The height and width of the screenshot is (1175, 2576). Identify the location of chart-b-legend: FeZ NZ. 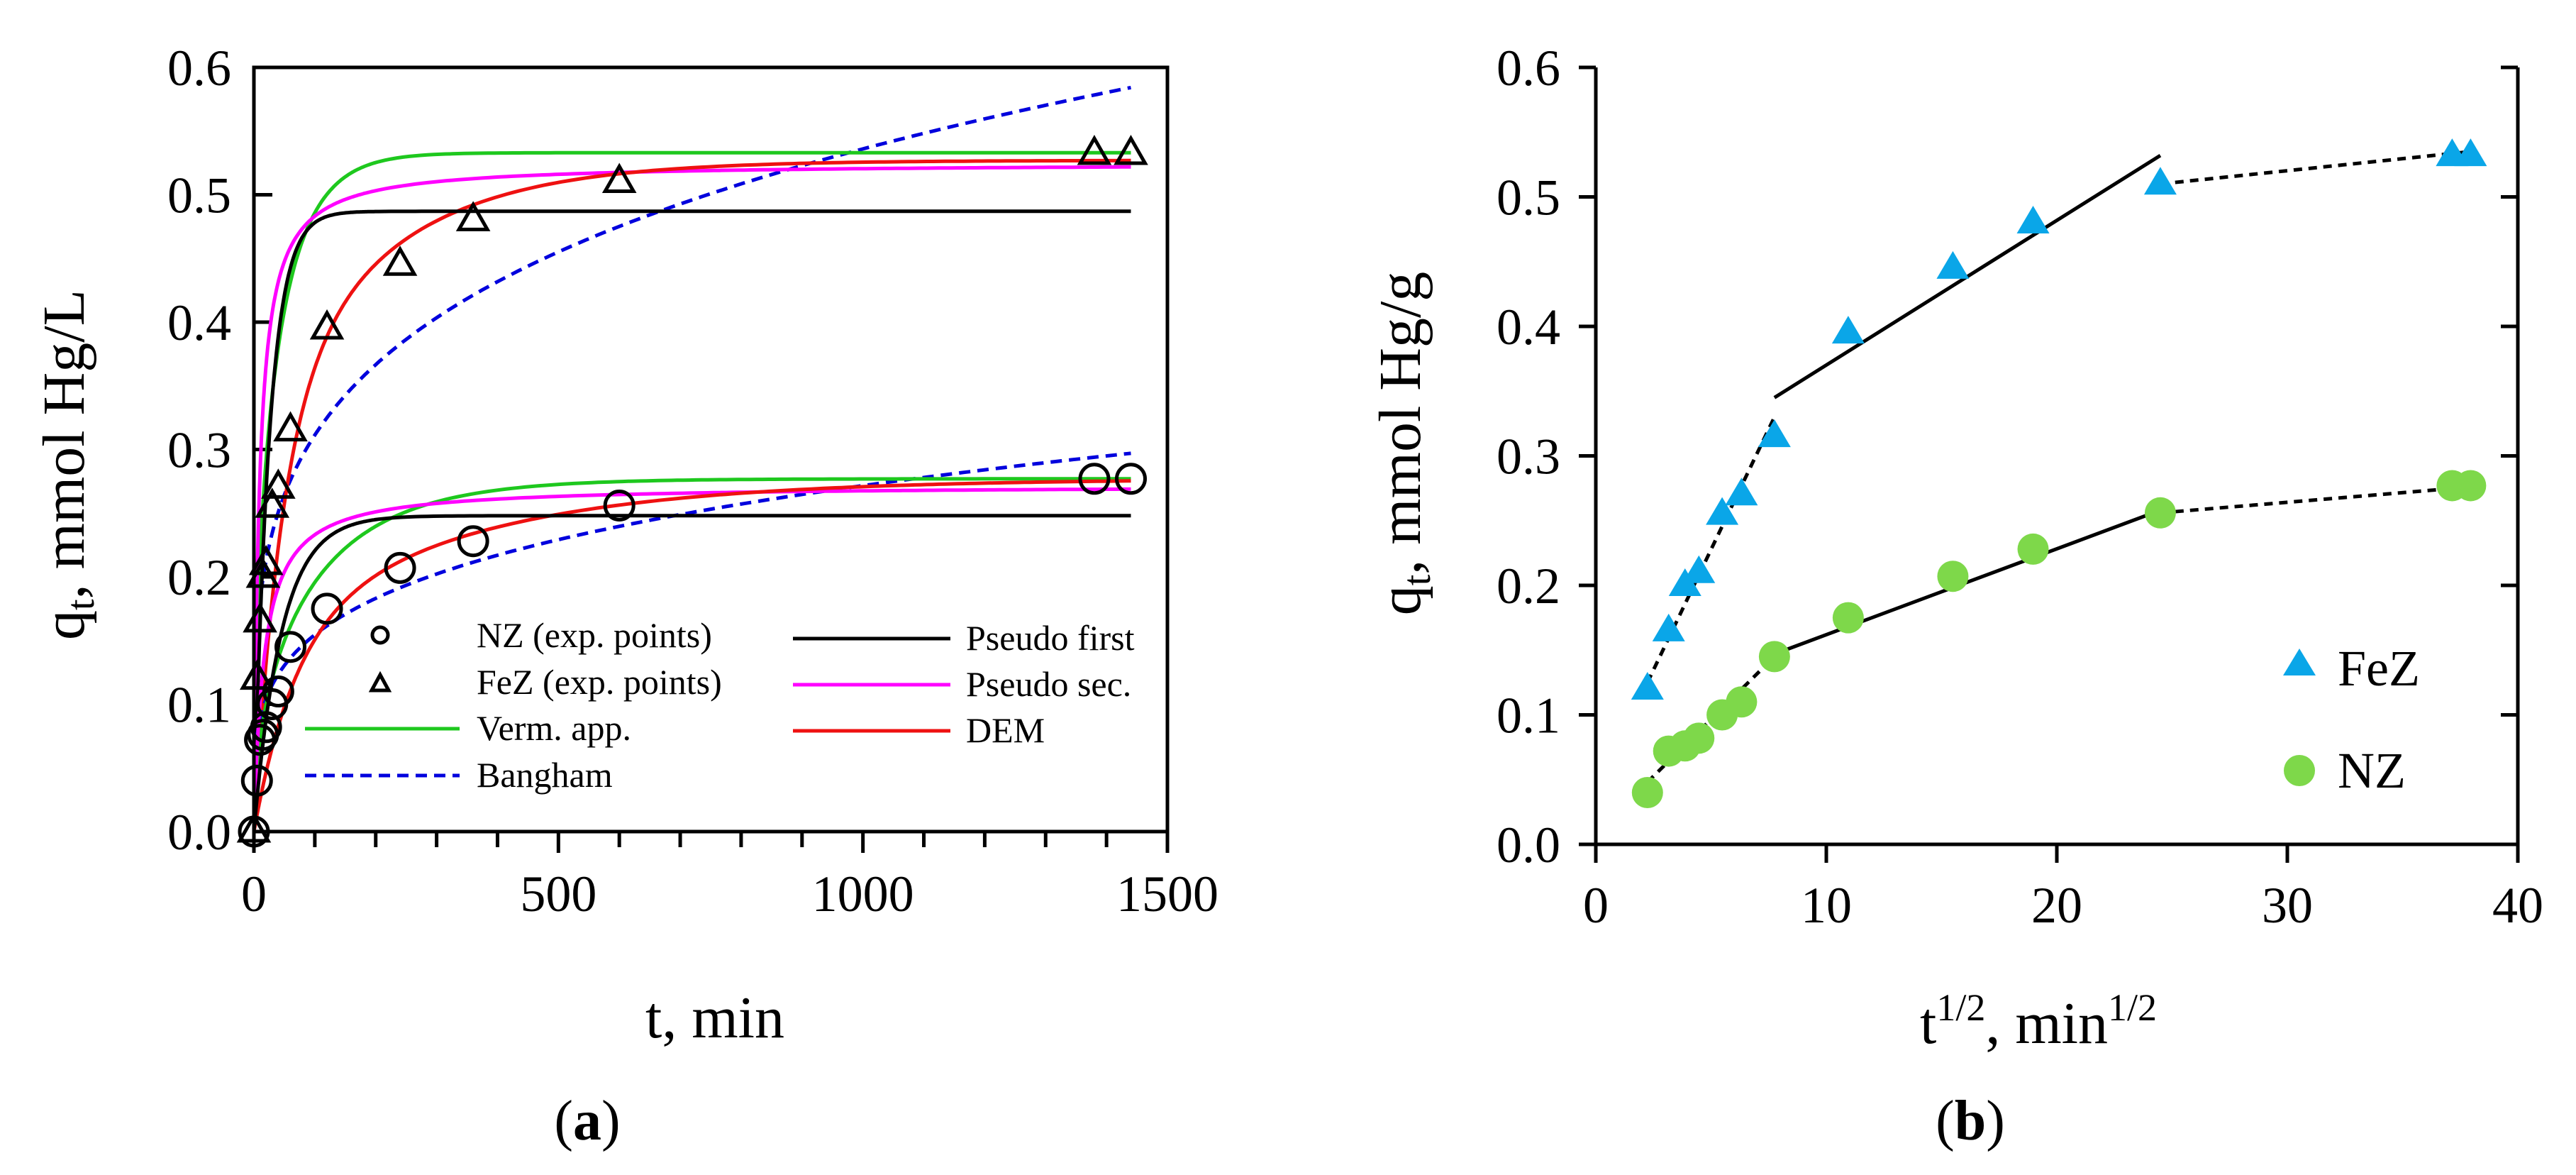
(2351, 720).